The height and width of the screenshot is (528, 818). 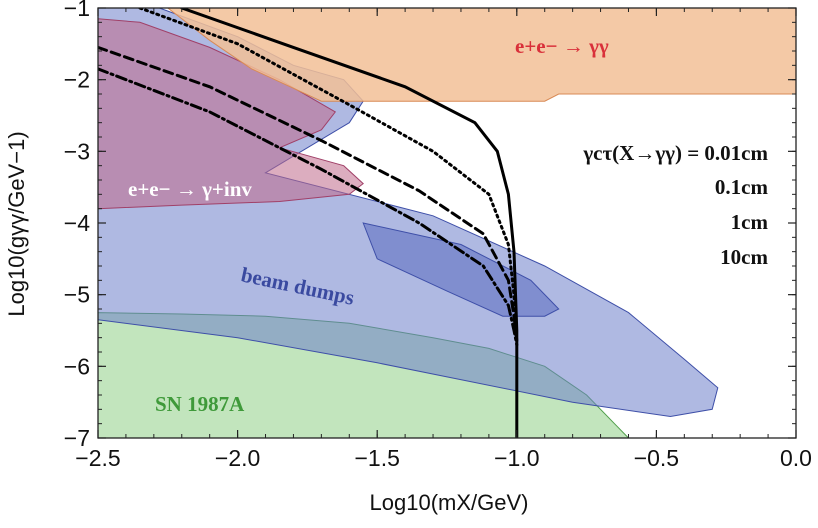 I want to click on x-tick-label-0: −2.5, so click(x=97, y=458).